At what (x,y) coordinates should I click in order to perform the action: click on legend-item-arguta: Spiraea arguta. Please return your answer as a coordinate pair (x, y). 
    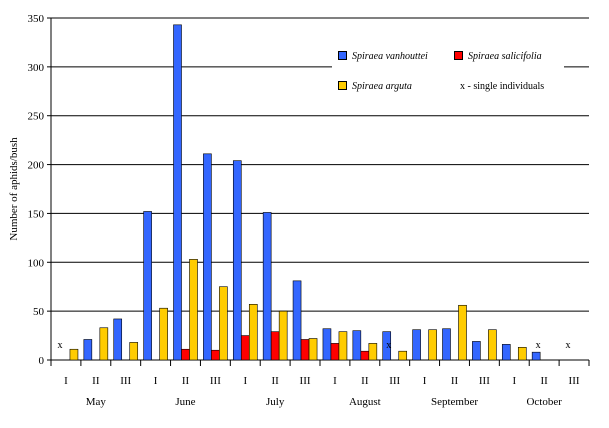
    Looking at the image, I should click on (375, 86).